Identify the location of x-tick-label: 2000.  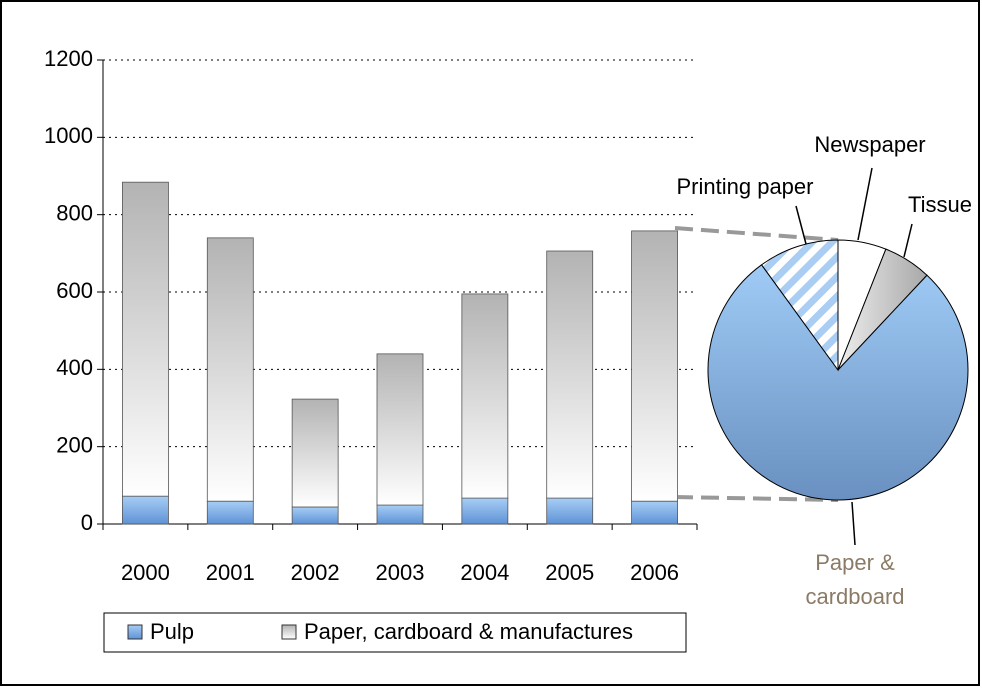
(145, 572).